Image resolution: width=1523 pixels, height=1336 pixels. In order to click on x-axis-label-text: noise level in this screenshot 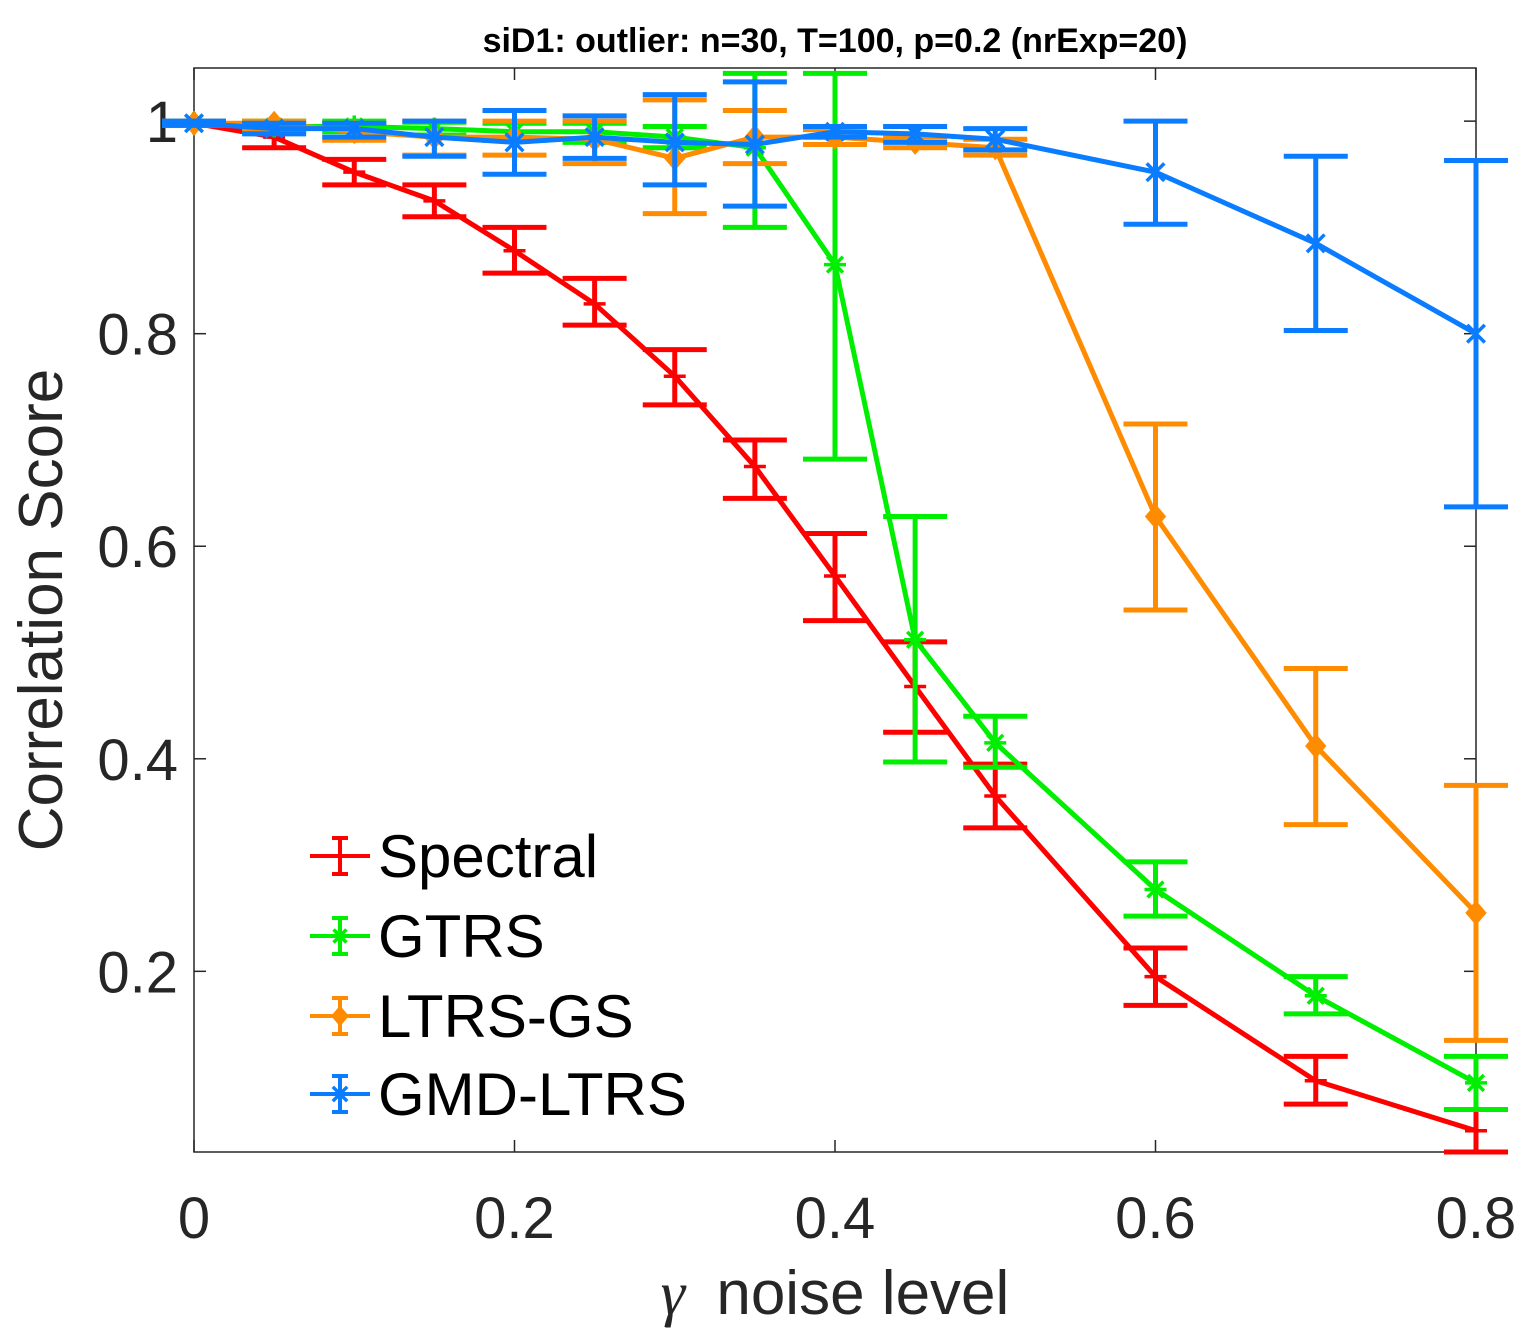, I will do `click(862, 1293)`.